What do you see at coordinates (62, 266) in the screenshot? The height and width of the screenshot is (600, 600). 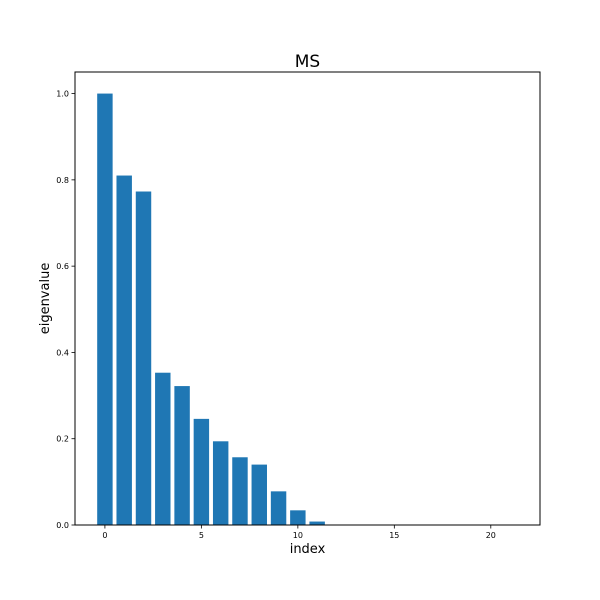 I see `y-tick-label: 0.6` at bounding box center [62, 266].